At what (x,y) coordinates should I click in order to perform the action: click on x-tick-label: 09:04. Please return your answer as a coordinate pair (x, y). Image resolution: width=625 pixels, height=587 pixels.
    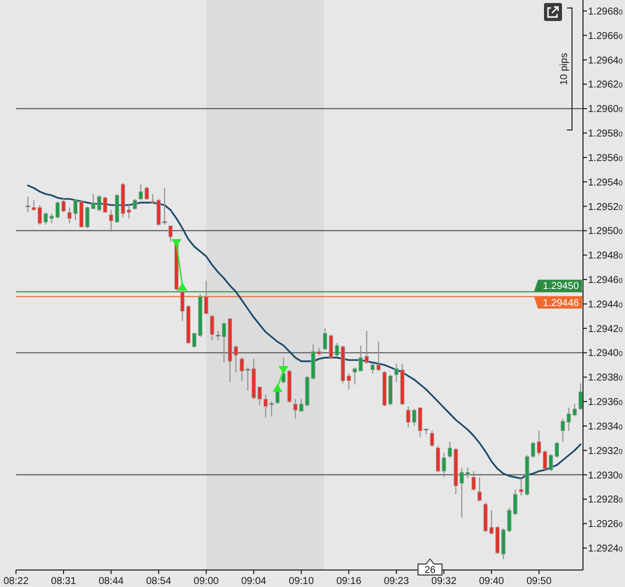
    Looking at the image, I should click on (254, 581).